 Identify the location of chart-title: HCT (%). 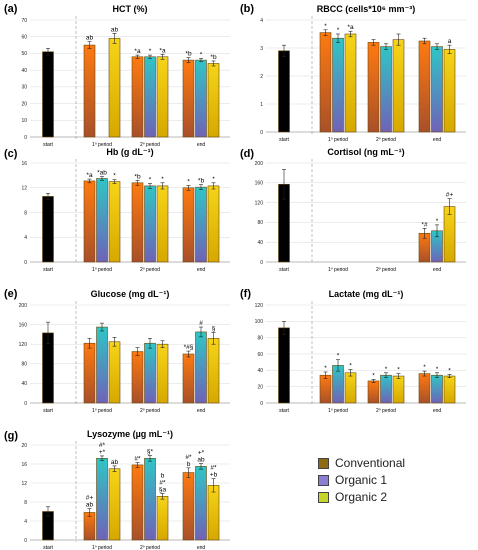
(130, 9).